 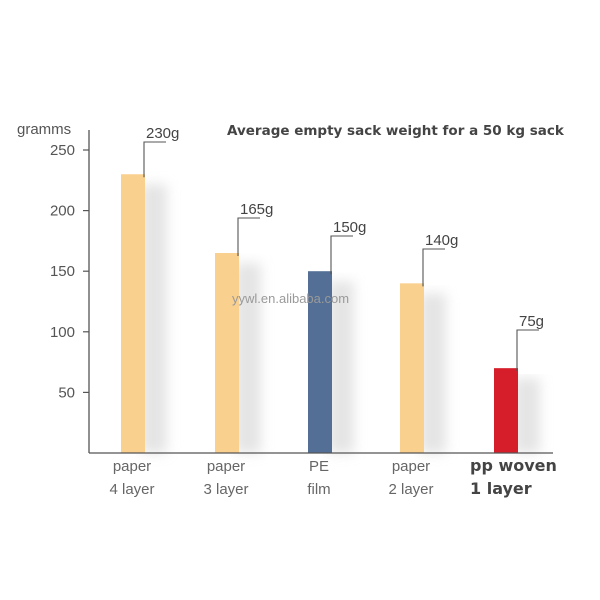 What do you see at coordinates (349, 227) in the screenshot?
I see `value-label: 150g` at bounding box center [349, 227].